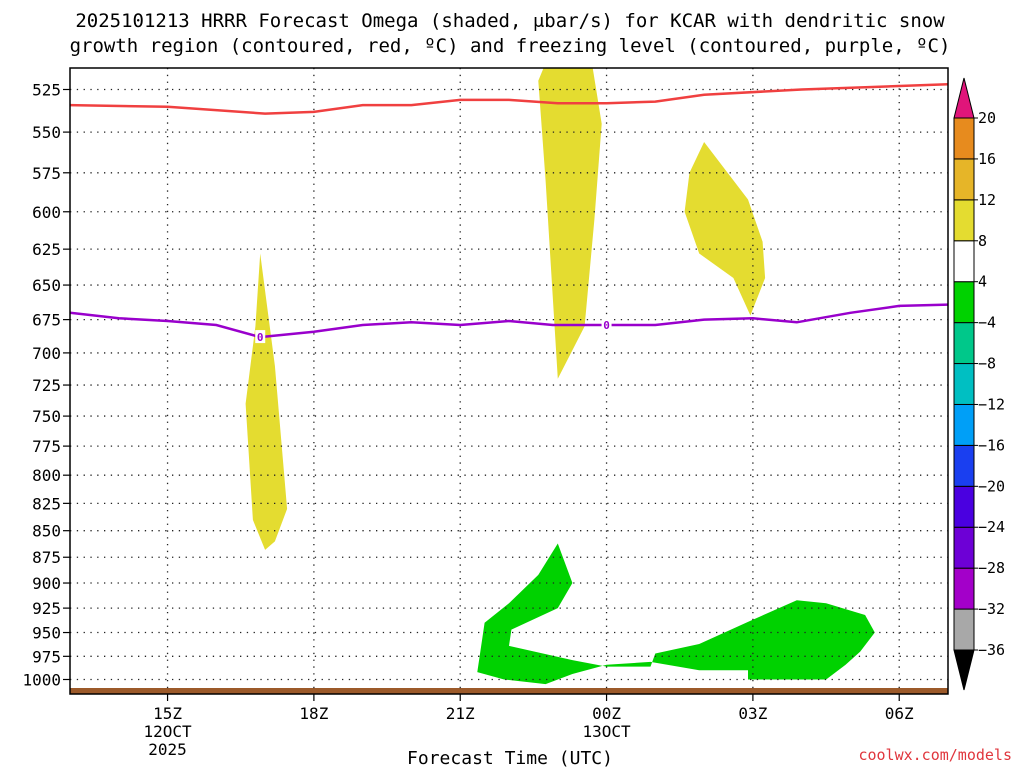 The width and height of the screenshot is (1024, 768). What do you see at coordinates (41, 680) in the screenshot?
I see `y-tick-label: 1000` at bounding box center [41, 680].